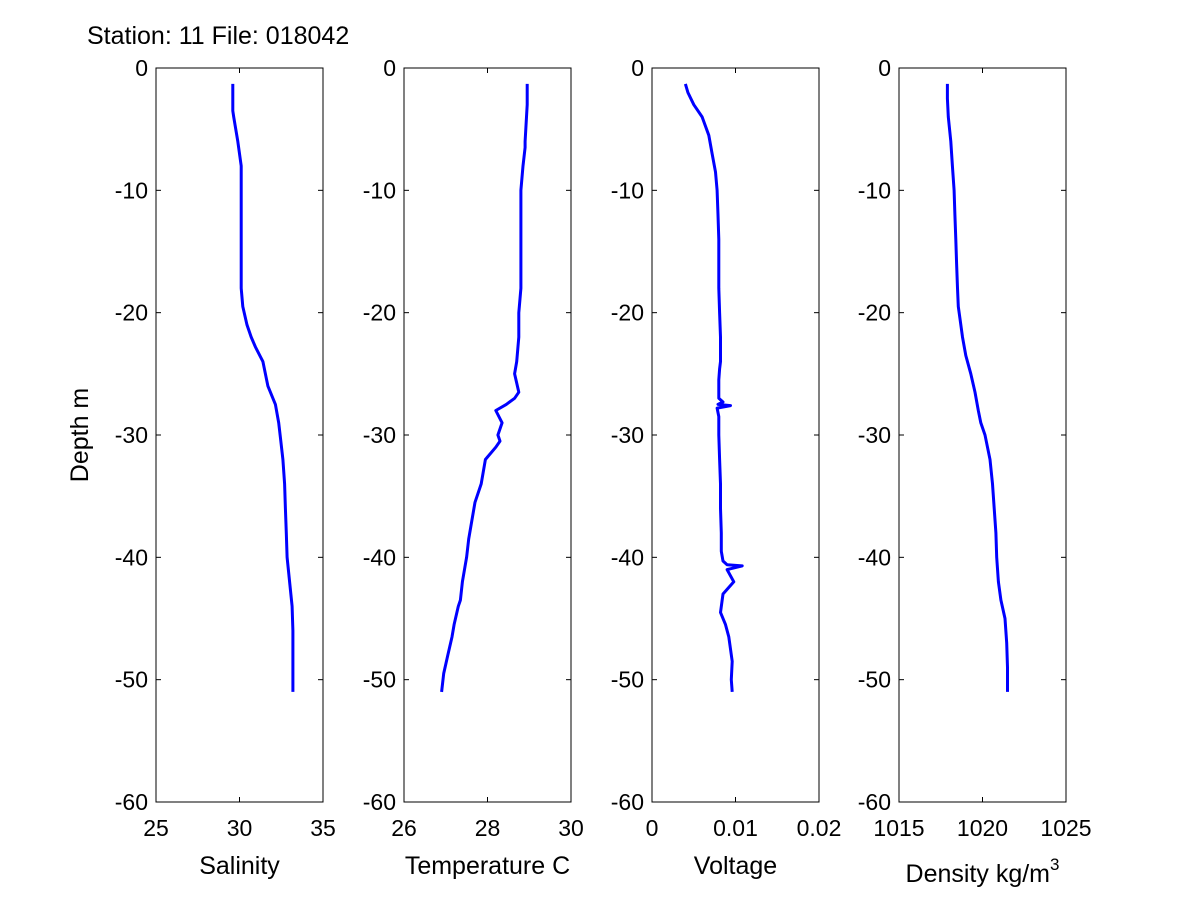 The height and width of the screenshot is (901, 1200). What do you see at coordinates (819, 828) in the screenshot?
I see `x-tick-label: 0.02` at bounding box center [819, 828].